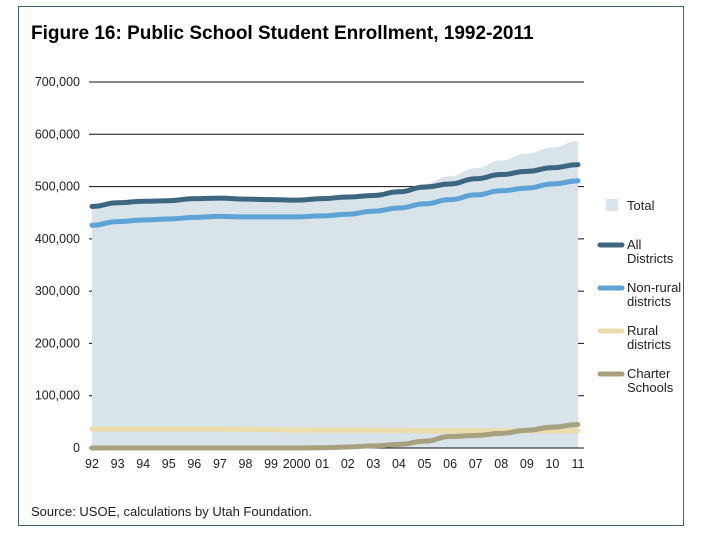 This screenshot has height=536, width=704. Describe the element at coordinates (650, 387) in the screenshot. I see `legend-label-charter: Schools` at that location.